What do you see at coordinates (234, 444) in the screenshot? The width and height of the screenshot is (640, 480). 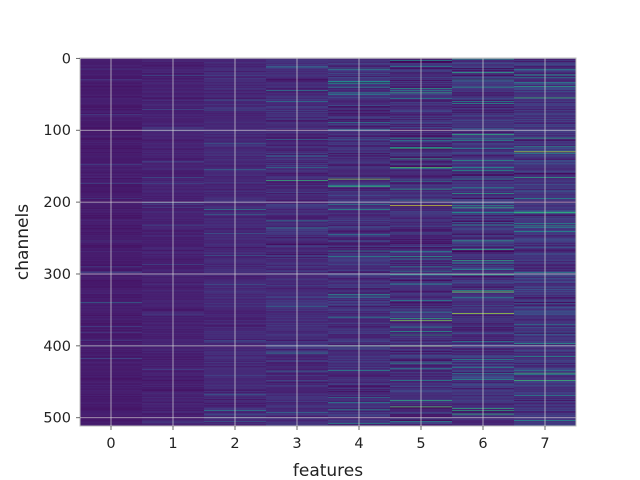 I see `x-tick-label: 2` at bounding box center [234, 444].